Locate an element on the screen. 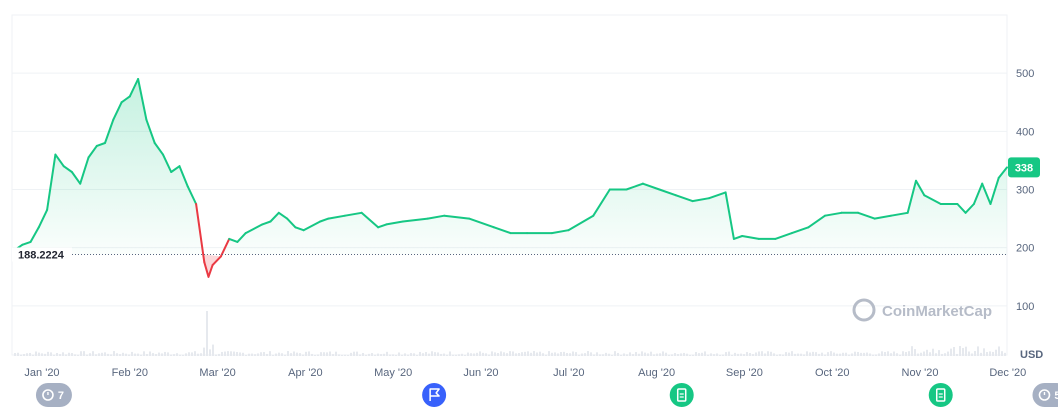  flag-icon is located at coordinates (434, 394).